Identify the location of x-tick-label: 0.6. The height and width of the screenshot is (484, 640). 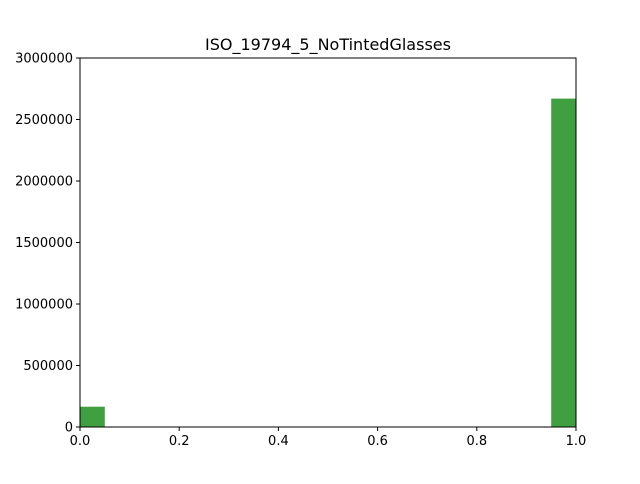
(377, 441).